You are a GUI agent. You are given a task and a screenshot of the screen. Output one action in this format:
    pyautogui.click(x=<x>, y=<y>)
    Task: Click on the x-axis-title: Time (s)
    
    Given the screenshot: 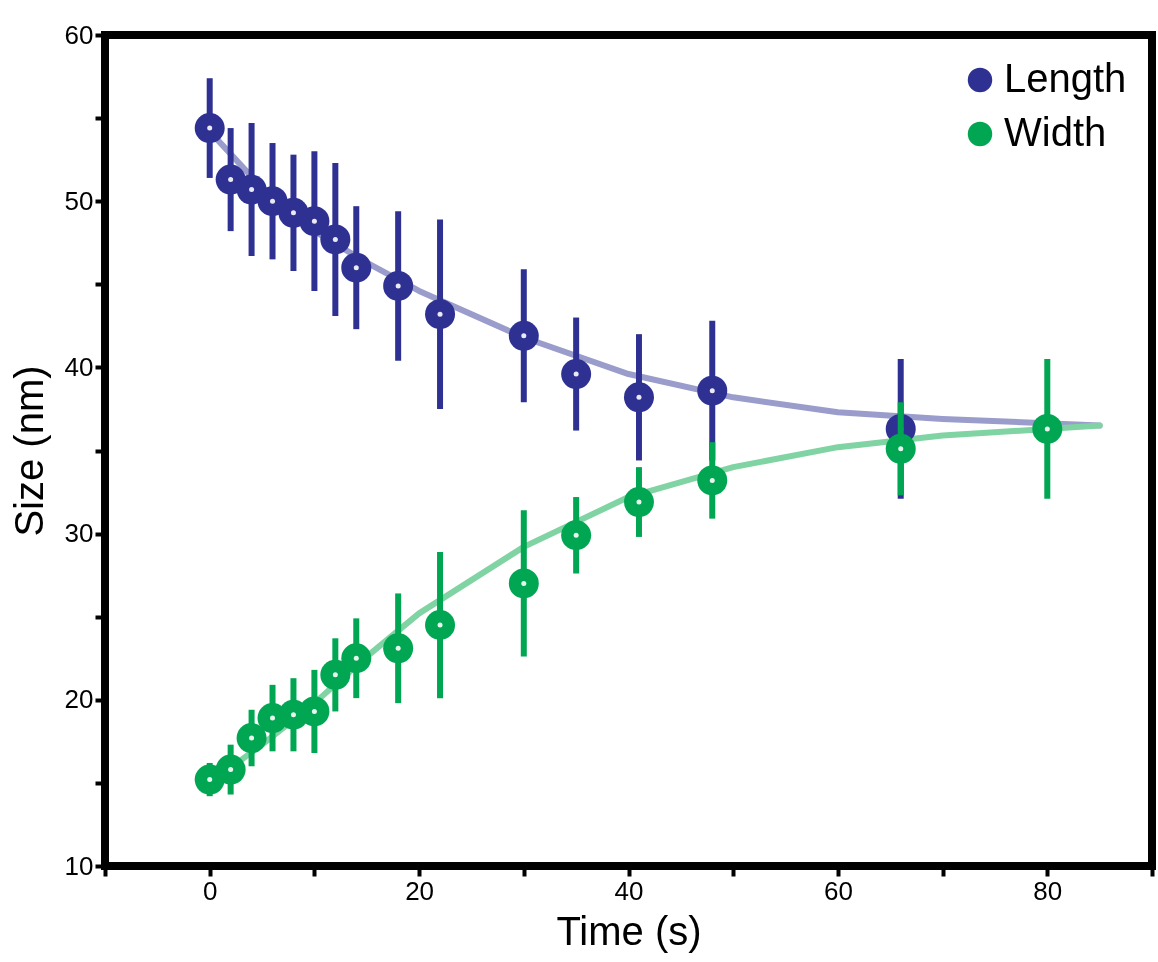 What is the action you would take?
    pyautogui.click(x=629, y=930)
    